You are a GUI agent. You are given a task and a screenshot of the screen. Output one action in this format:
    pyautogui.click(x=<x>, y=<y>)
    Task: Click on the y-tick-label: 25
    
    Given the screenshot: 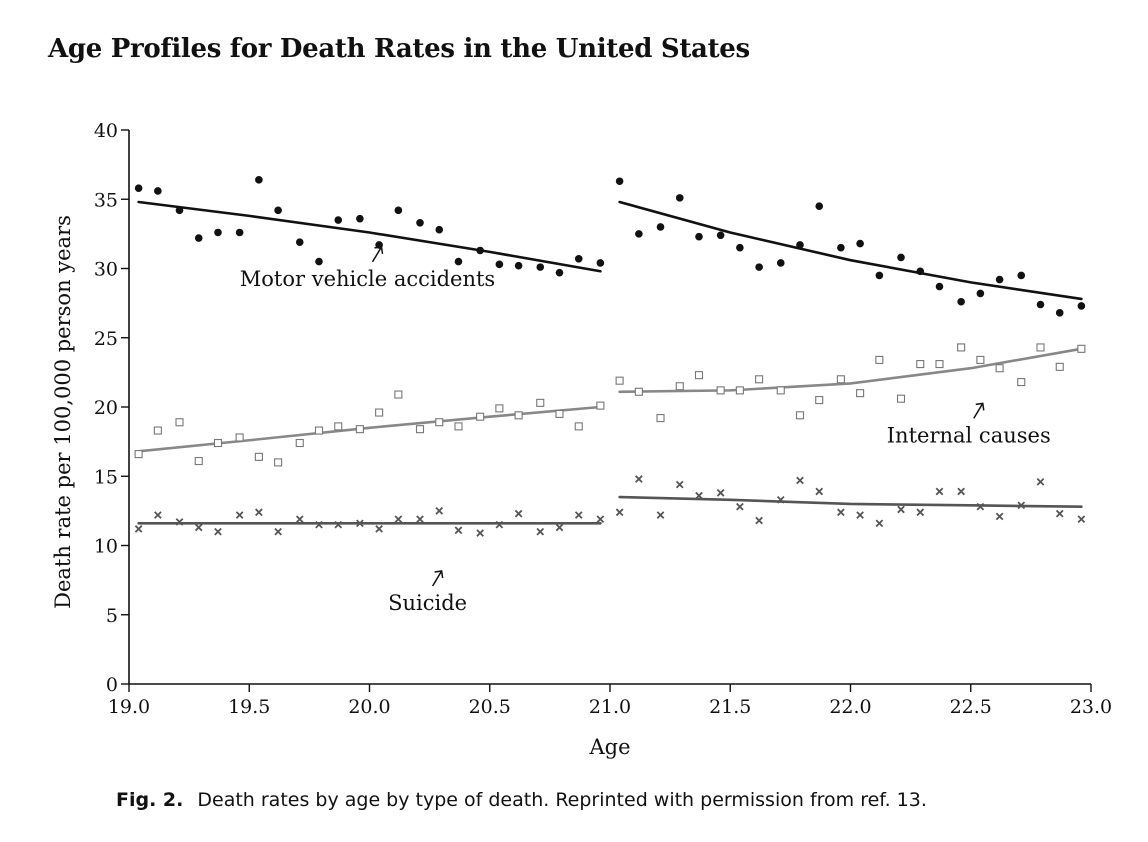 What is the action you would take?
    pyautogui.click(x=106, y=339)
    